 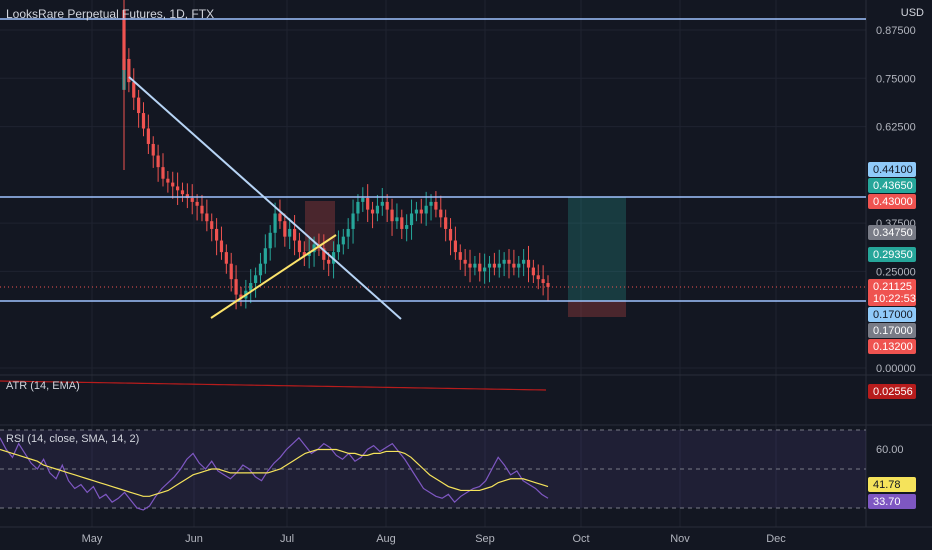 What do you see at coordinates (485, 539) in the screenshot?
I see `time-tick-4: Sep` at bounding box center [485, 539].